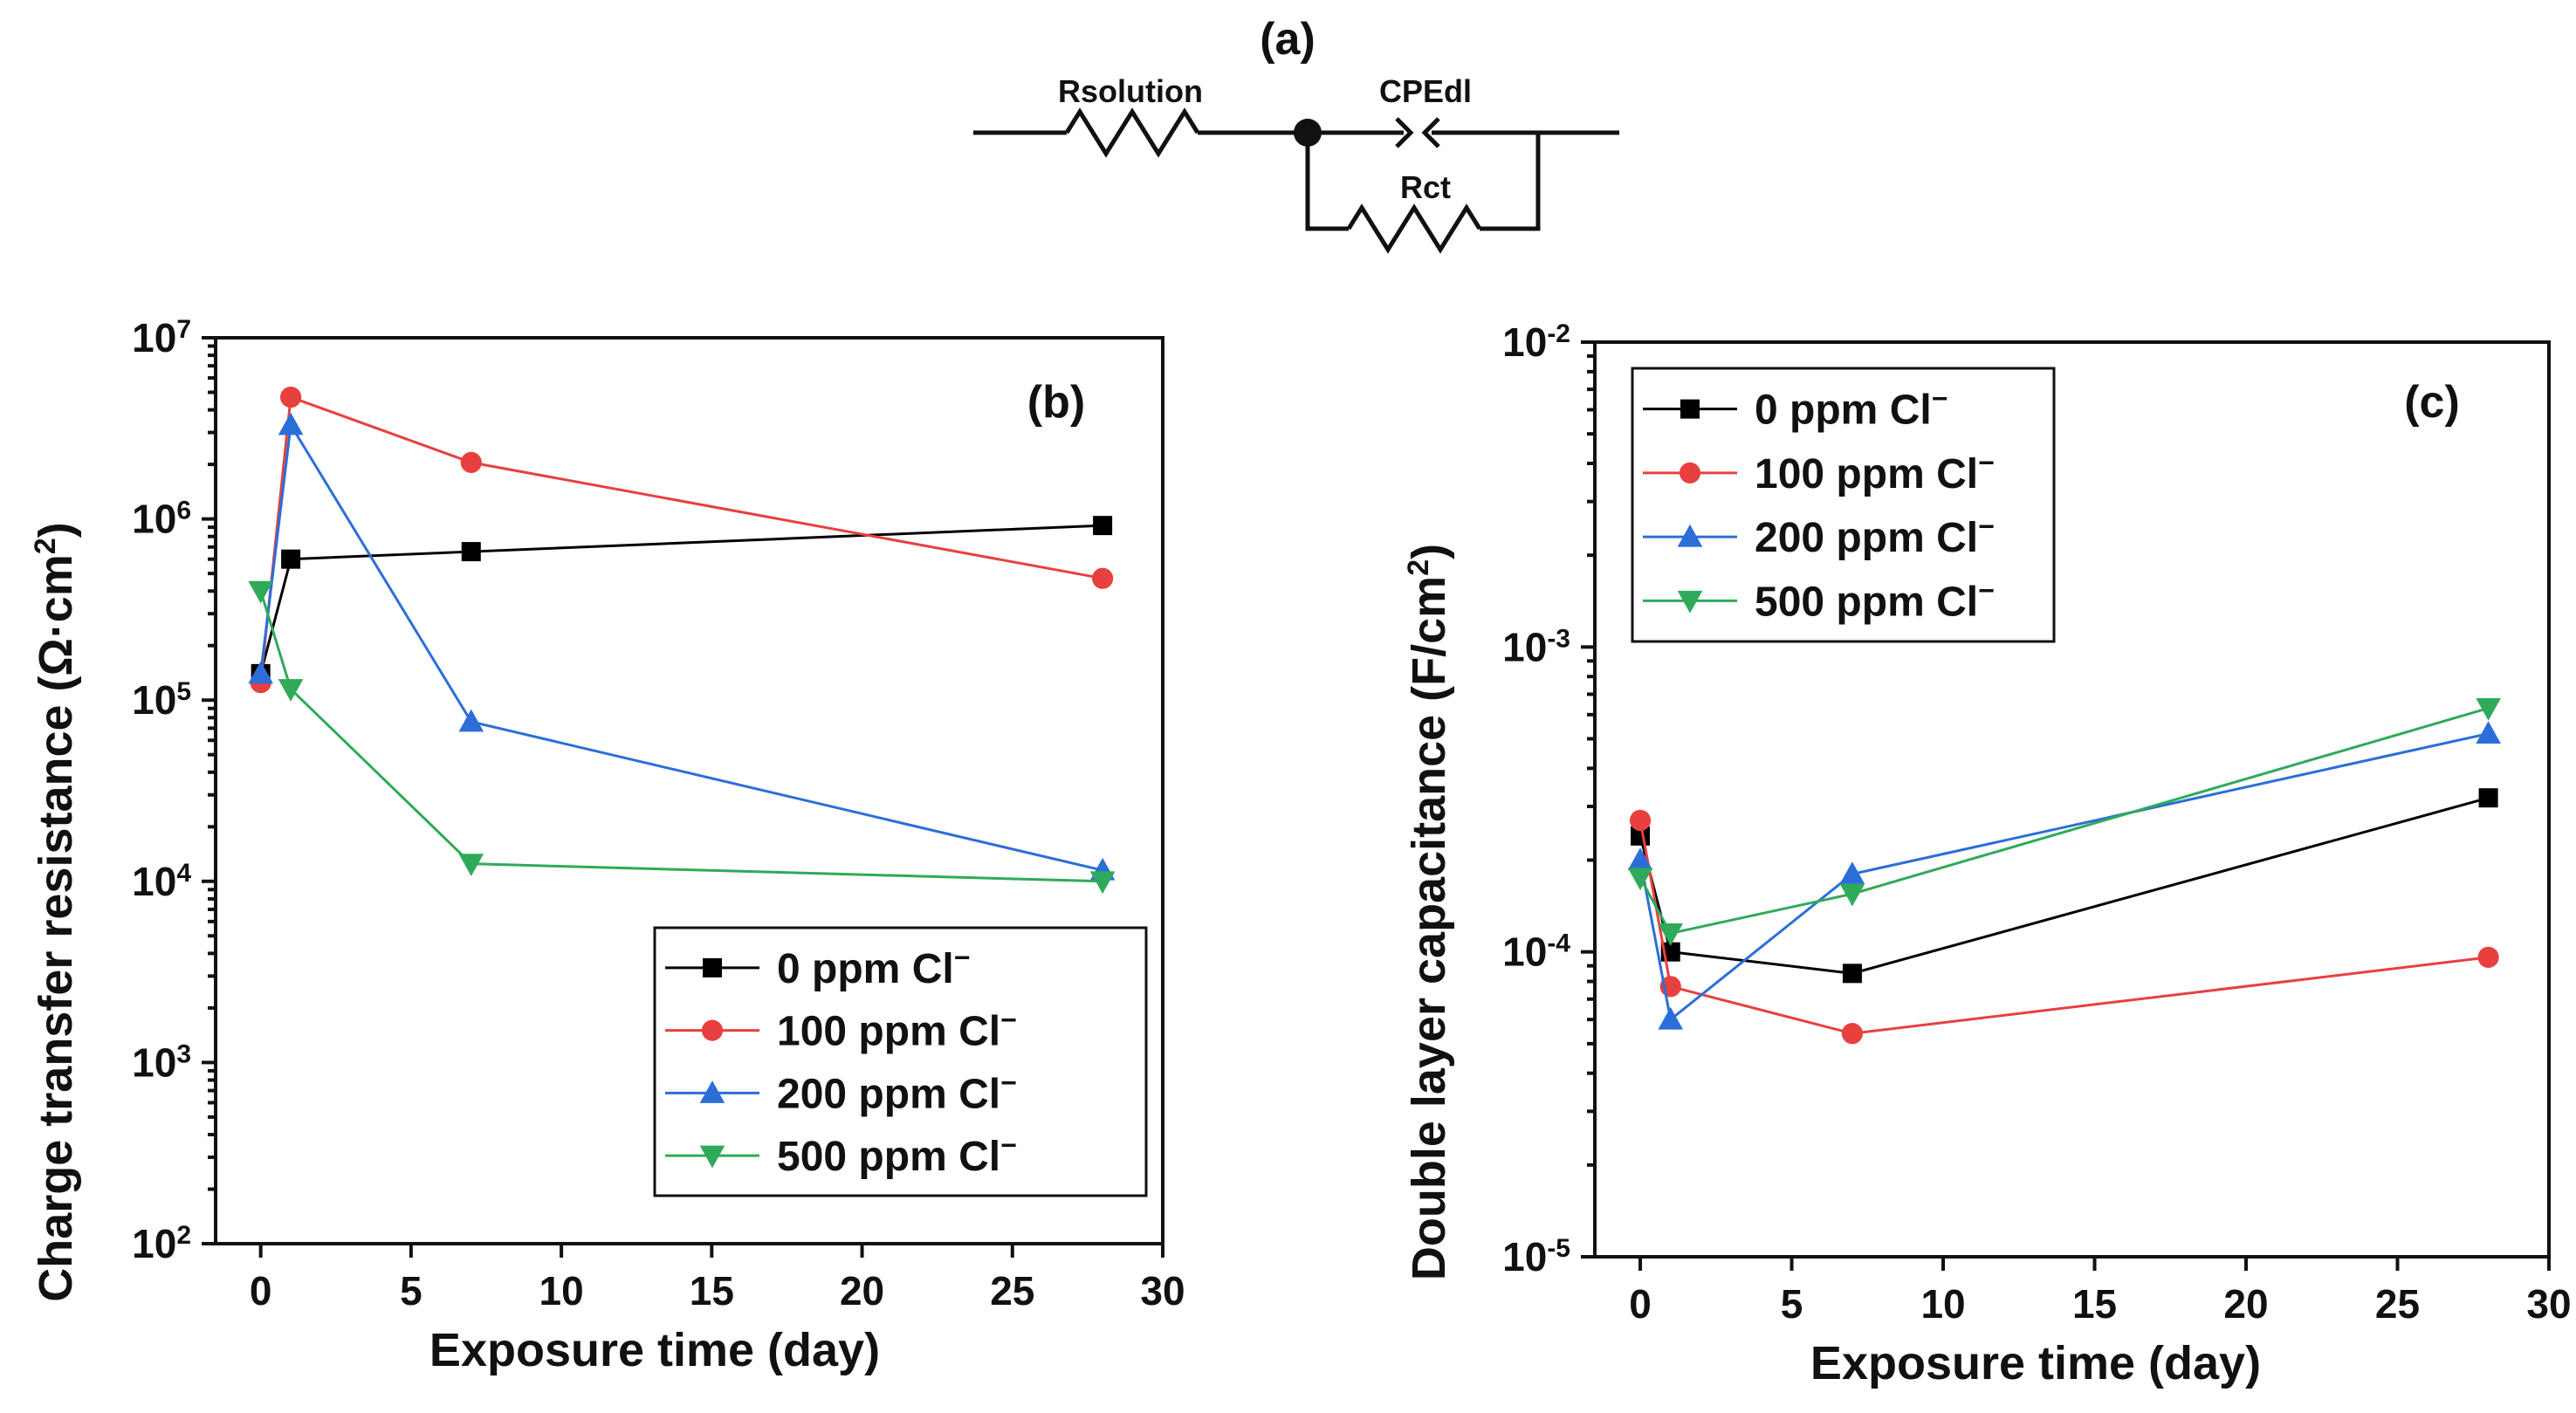 This screenshot has height=1413, width=2576. Describe the element at coordinates (261, 1291) in the screenshot. I see `chart-b-x-tick-label: 0` at that location.